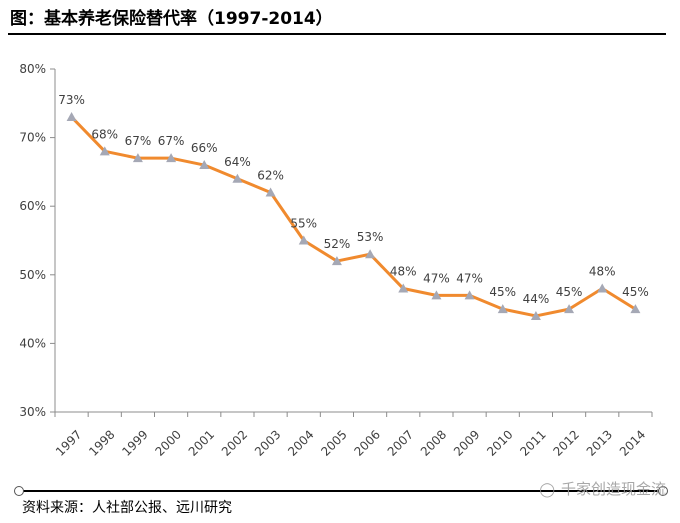 The height and width of the screenshot is (523, 680). Describe the element at coordinates (333, 442) in the screenshot. I see `x-tick-label: 2005` at that location.